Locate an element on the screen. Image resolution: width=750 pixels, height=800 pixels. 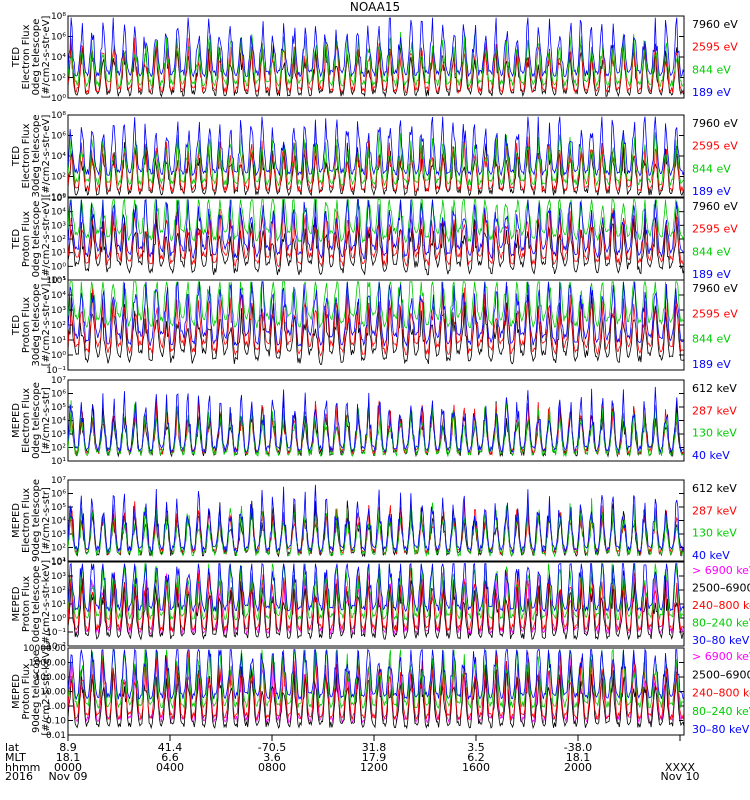
y-tick-label: 10⁷ is located at coordinates (58, 381).